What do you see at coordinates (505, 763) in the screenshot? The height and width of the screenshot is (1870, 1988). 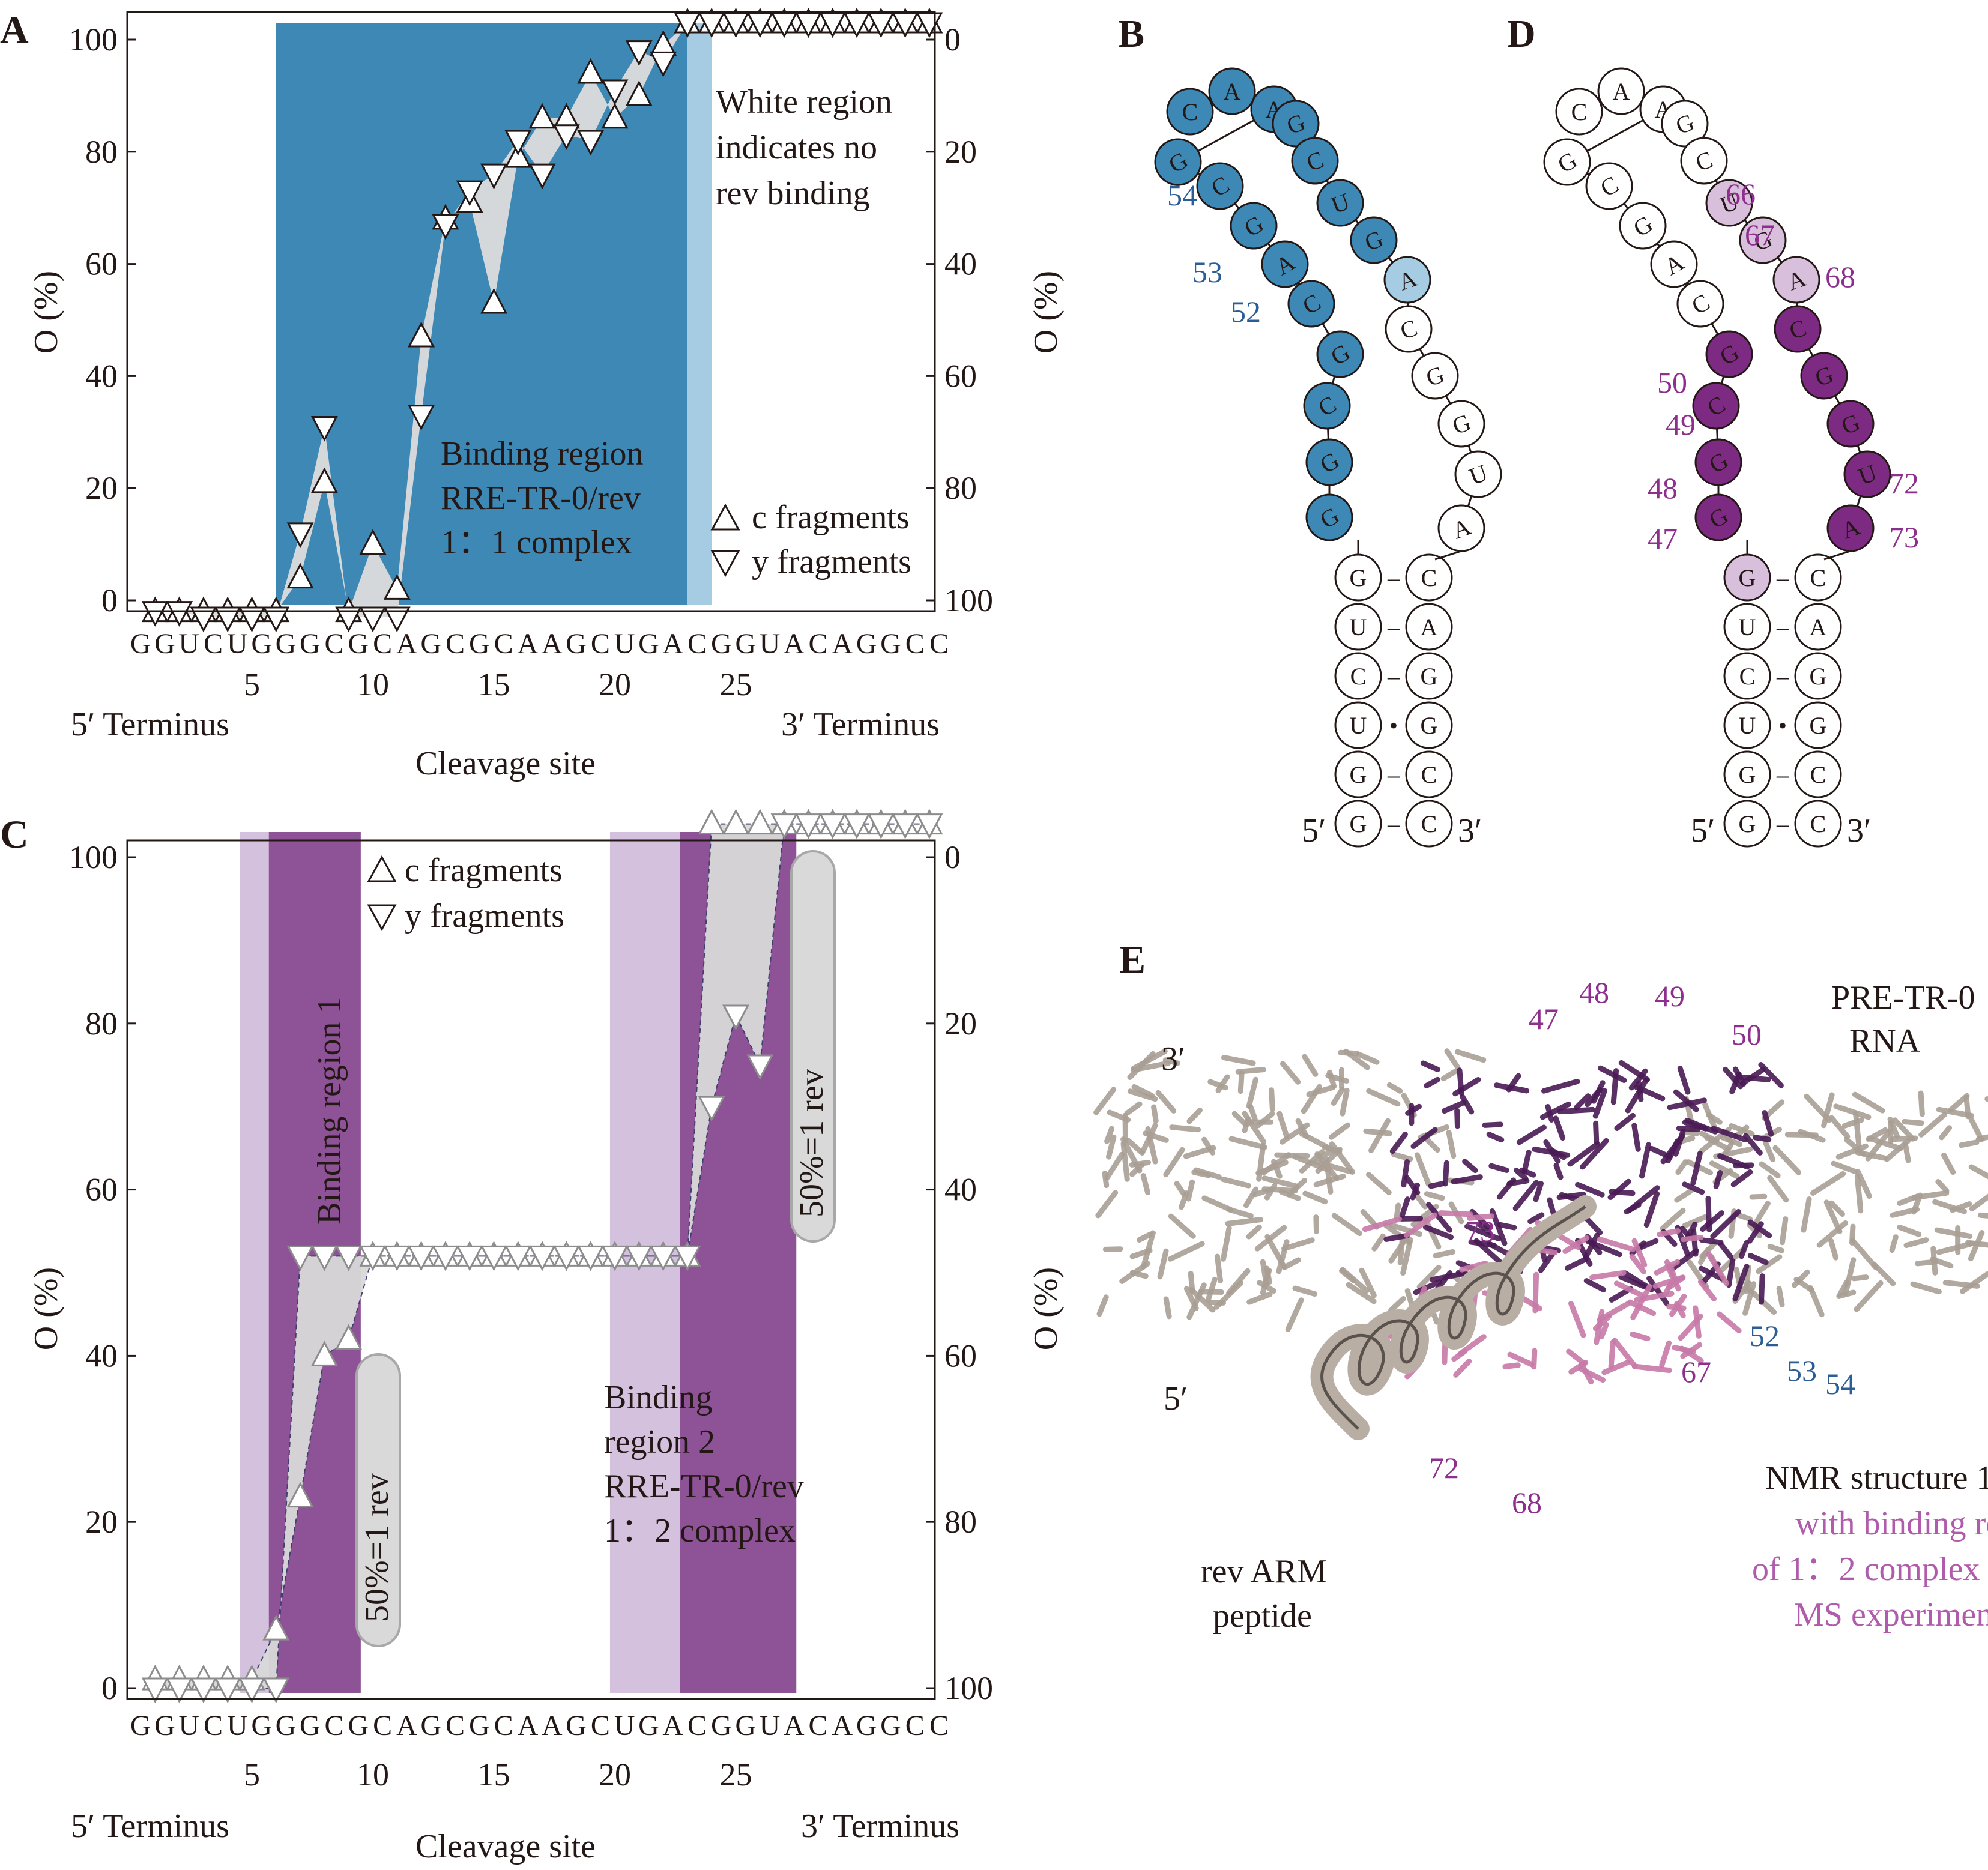 I see `a-x-label: Cleavage site` at bounding box center [505, 763].